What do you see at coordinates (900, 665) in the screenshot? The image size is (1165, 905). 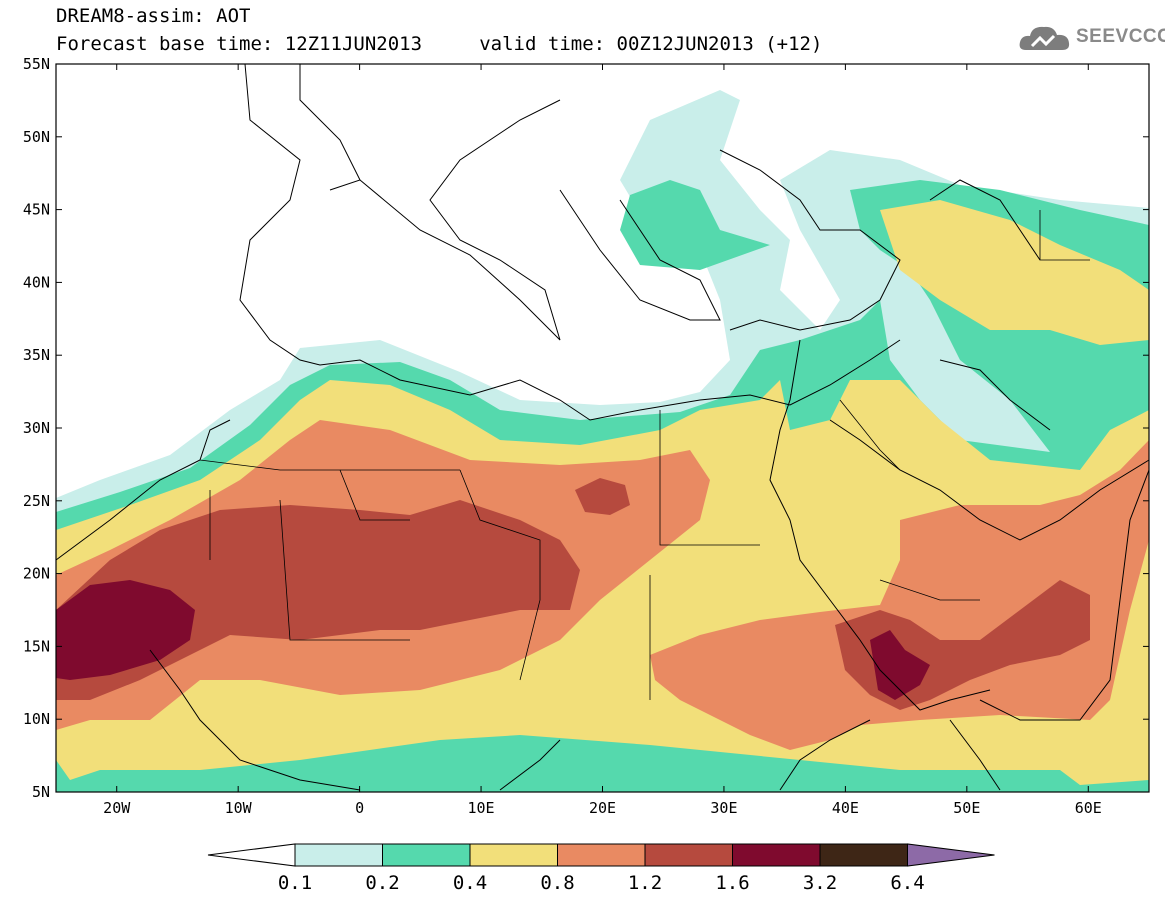 I see `aot-1.6-yemen` at bounding box center [900, 665].